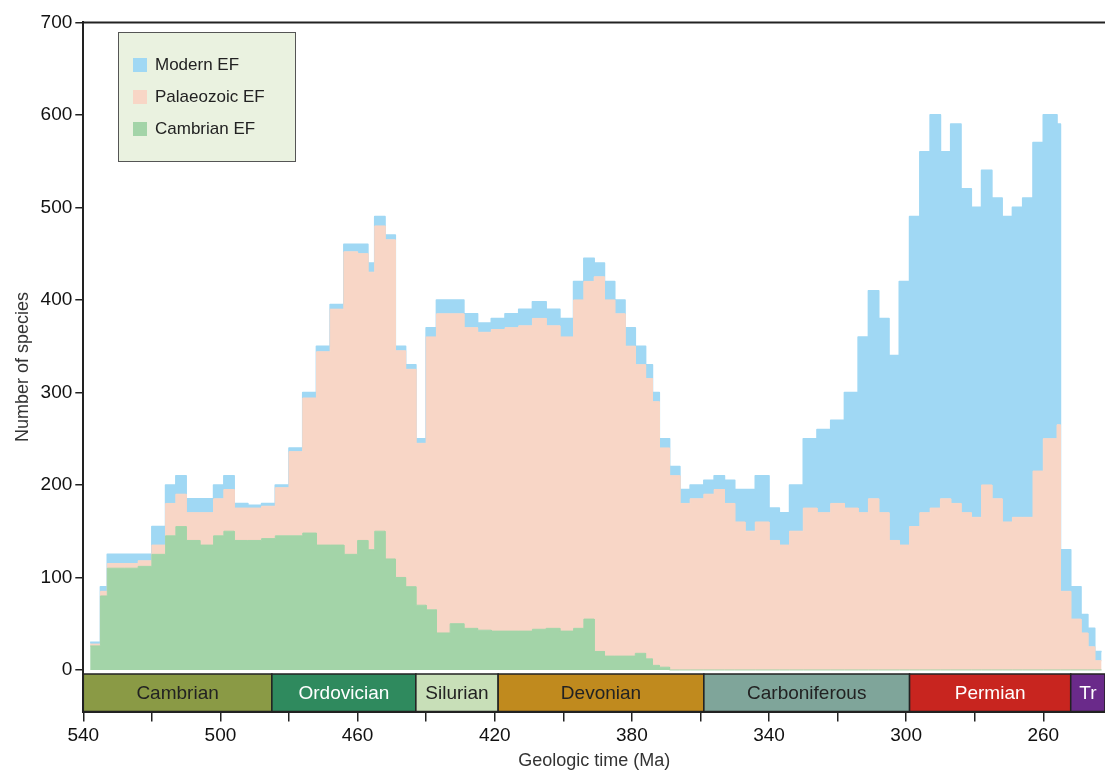 The width and height of the screenshot is (1113, 780). What do you see at coordinates (632, 735) in the screenshot?
I see `x-tick-label: 380` at bounding box center [632, 735].